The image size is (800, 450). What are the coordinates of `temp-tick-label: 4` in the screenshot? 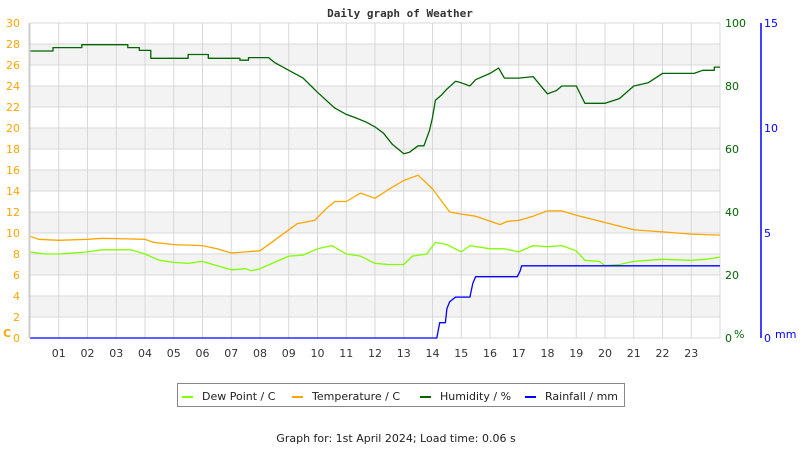 It's located at (16, 296).